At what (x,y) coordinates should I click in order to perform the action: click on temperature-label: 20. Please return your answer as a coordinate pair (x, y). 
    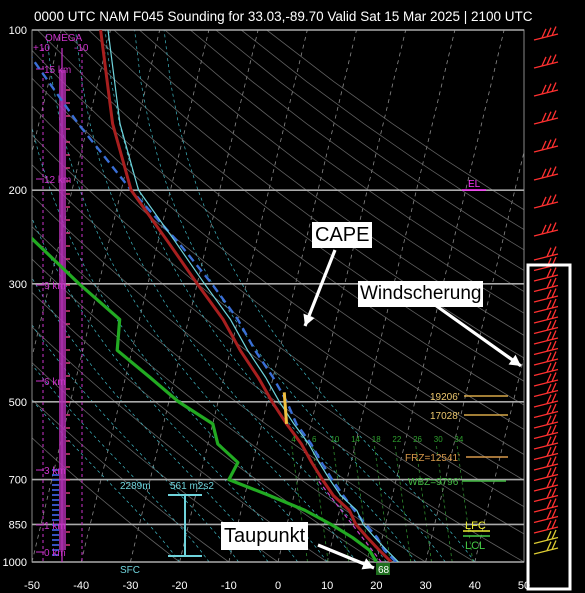
    Looking at the image, I should click on (376, 586).